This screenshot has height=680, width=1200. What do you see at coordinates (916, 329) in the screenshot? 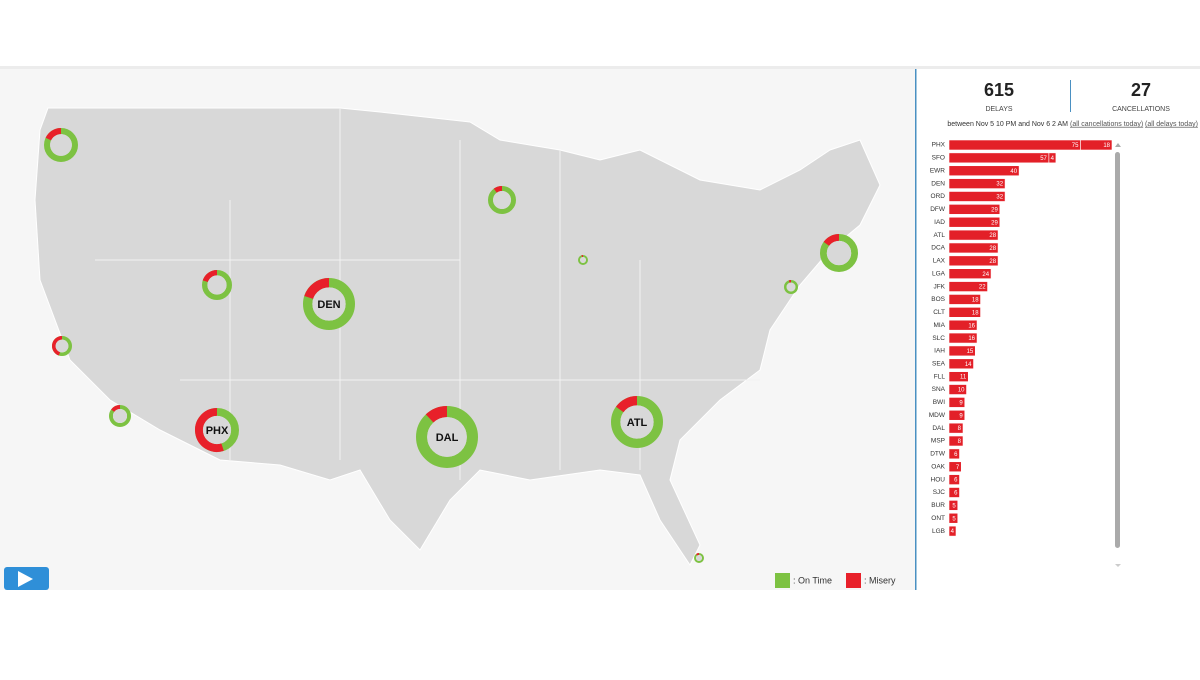
I see `panel-divider` at bounding box center [916, 329].